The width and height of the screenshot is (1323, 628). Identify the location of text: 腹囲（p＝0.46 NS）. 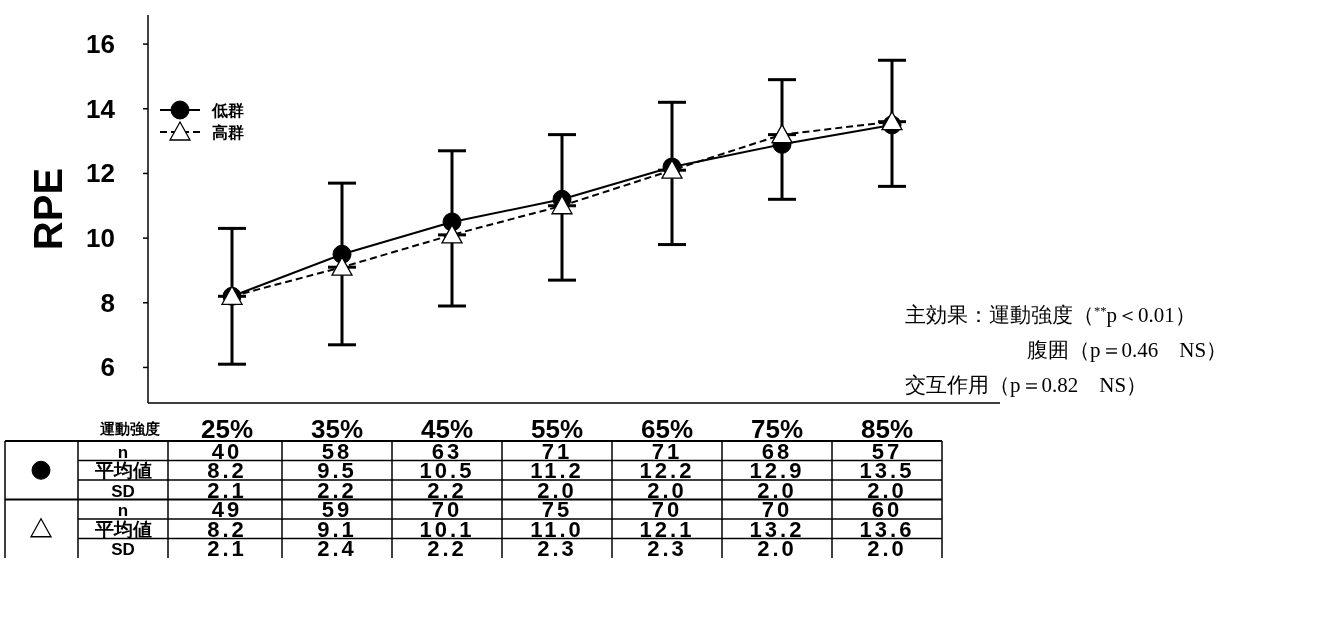
(1127, 350).